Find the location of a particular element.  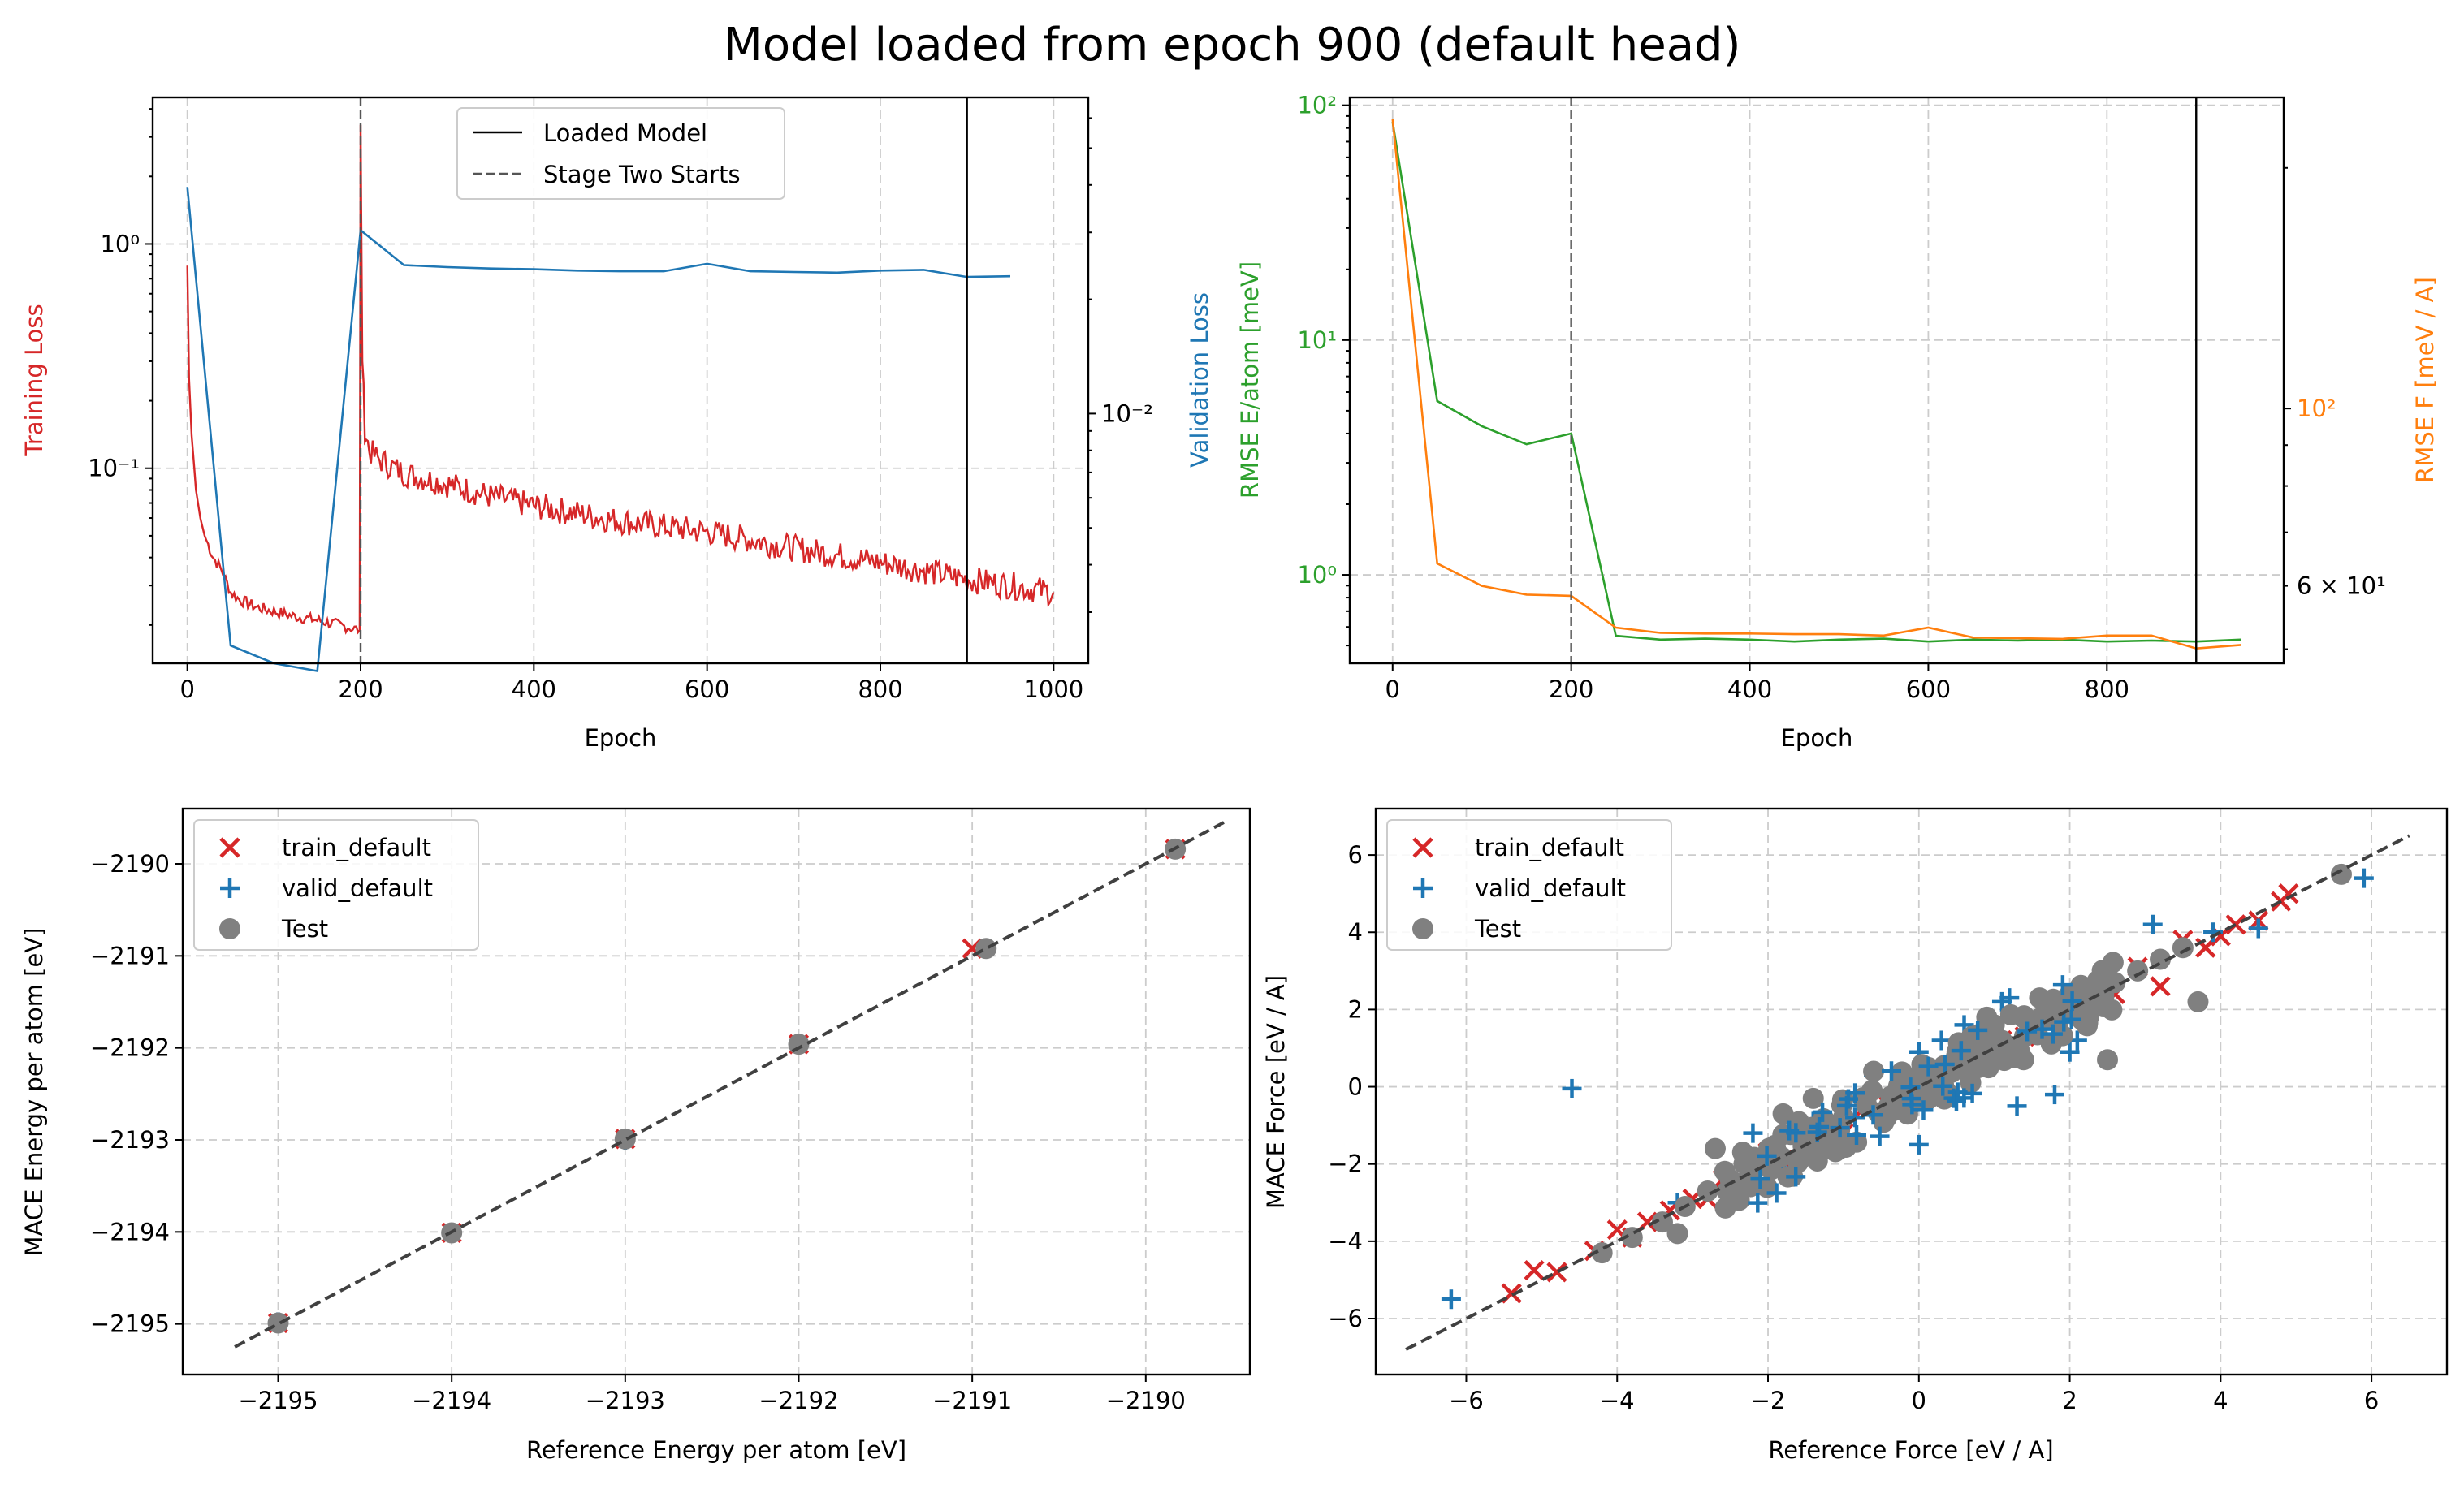

xtick-label: 1000 is located at coordinates (1053, 689).